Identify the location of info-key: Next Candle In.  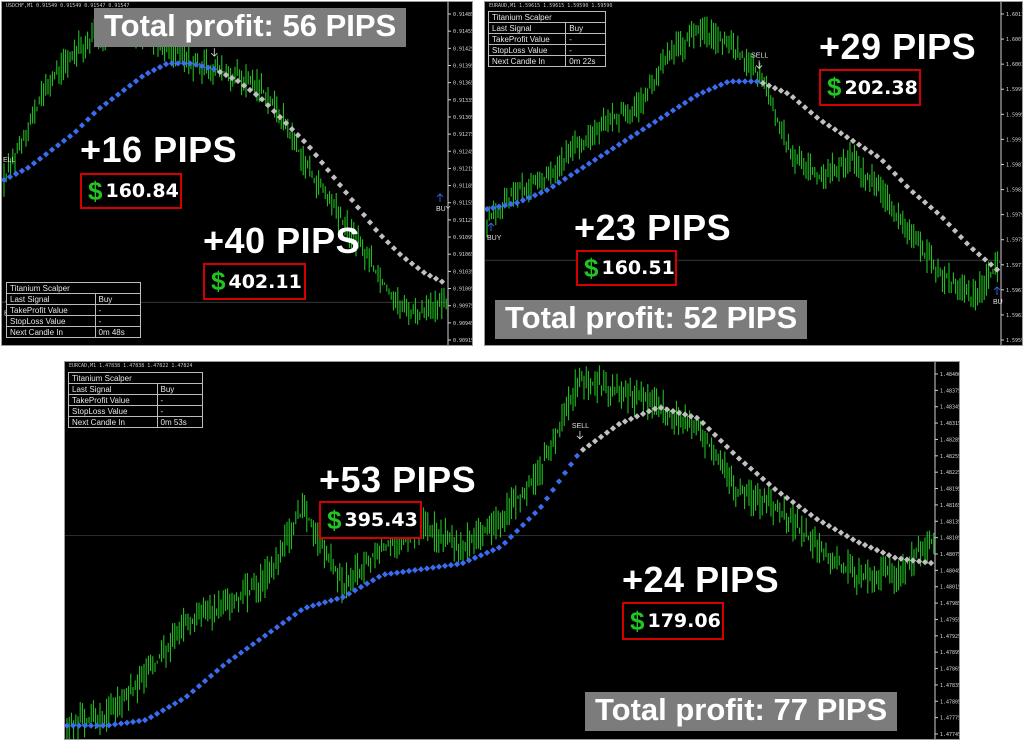
(113, 422).